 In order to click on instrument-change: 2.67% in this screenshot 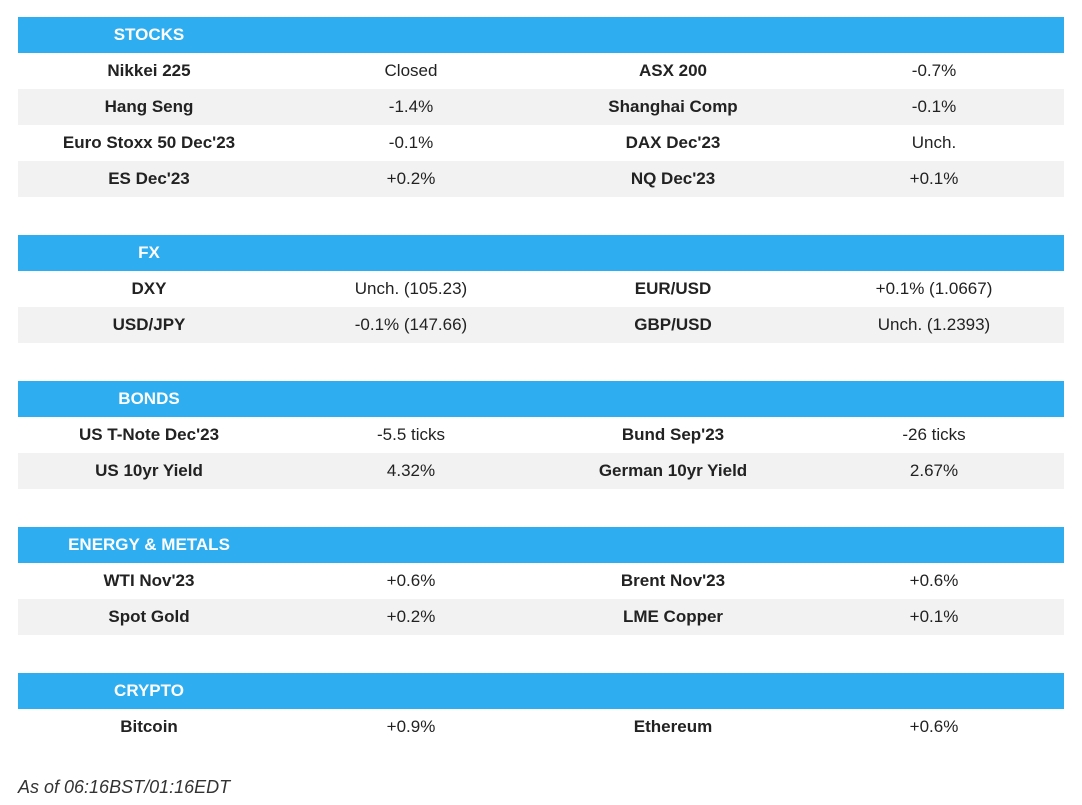, I will do `click(934, 470)`.